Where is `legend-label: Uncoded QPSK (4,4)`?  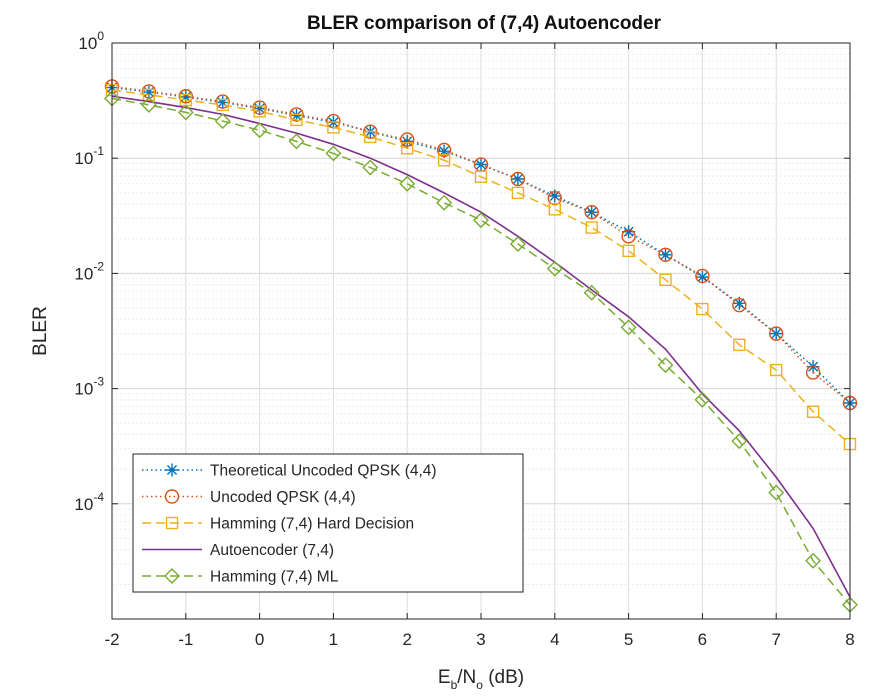
legend-label: Uncoded QPSK (4,4) is located at coordinates (283, 497).